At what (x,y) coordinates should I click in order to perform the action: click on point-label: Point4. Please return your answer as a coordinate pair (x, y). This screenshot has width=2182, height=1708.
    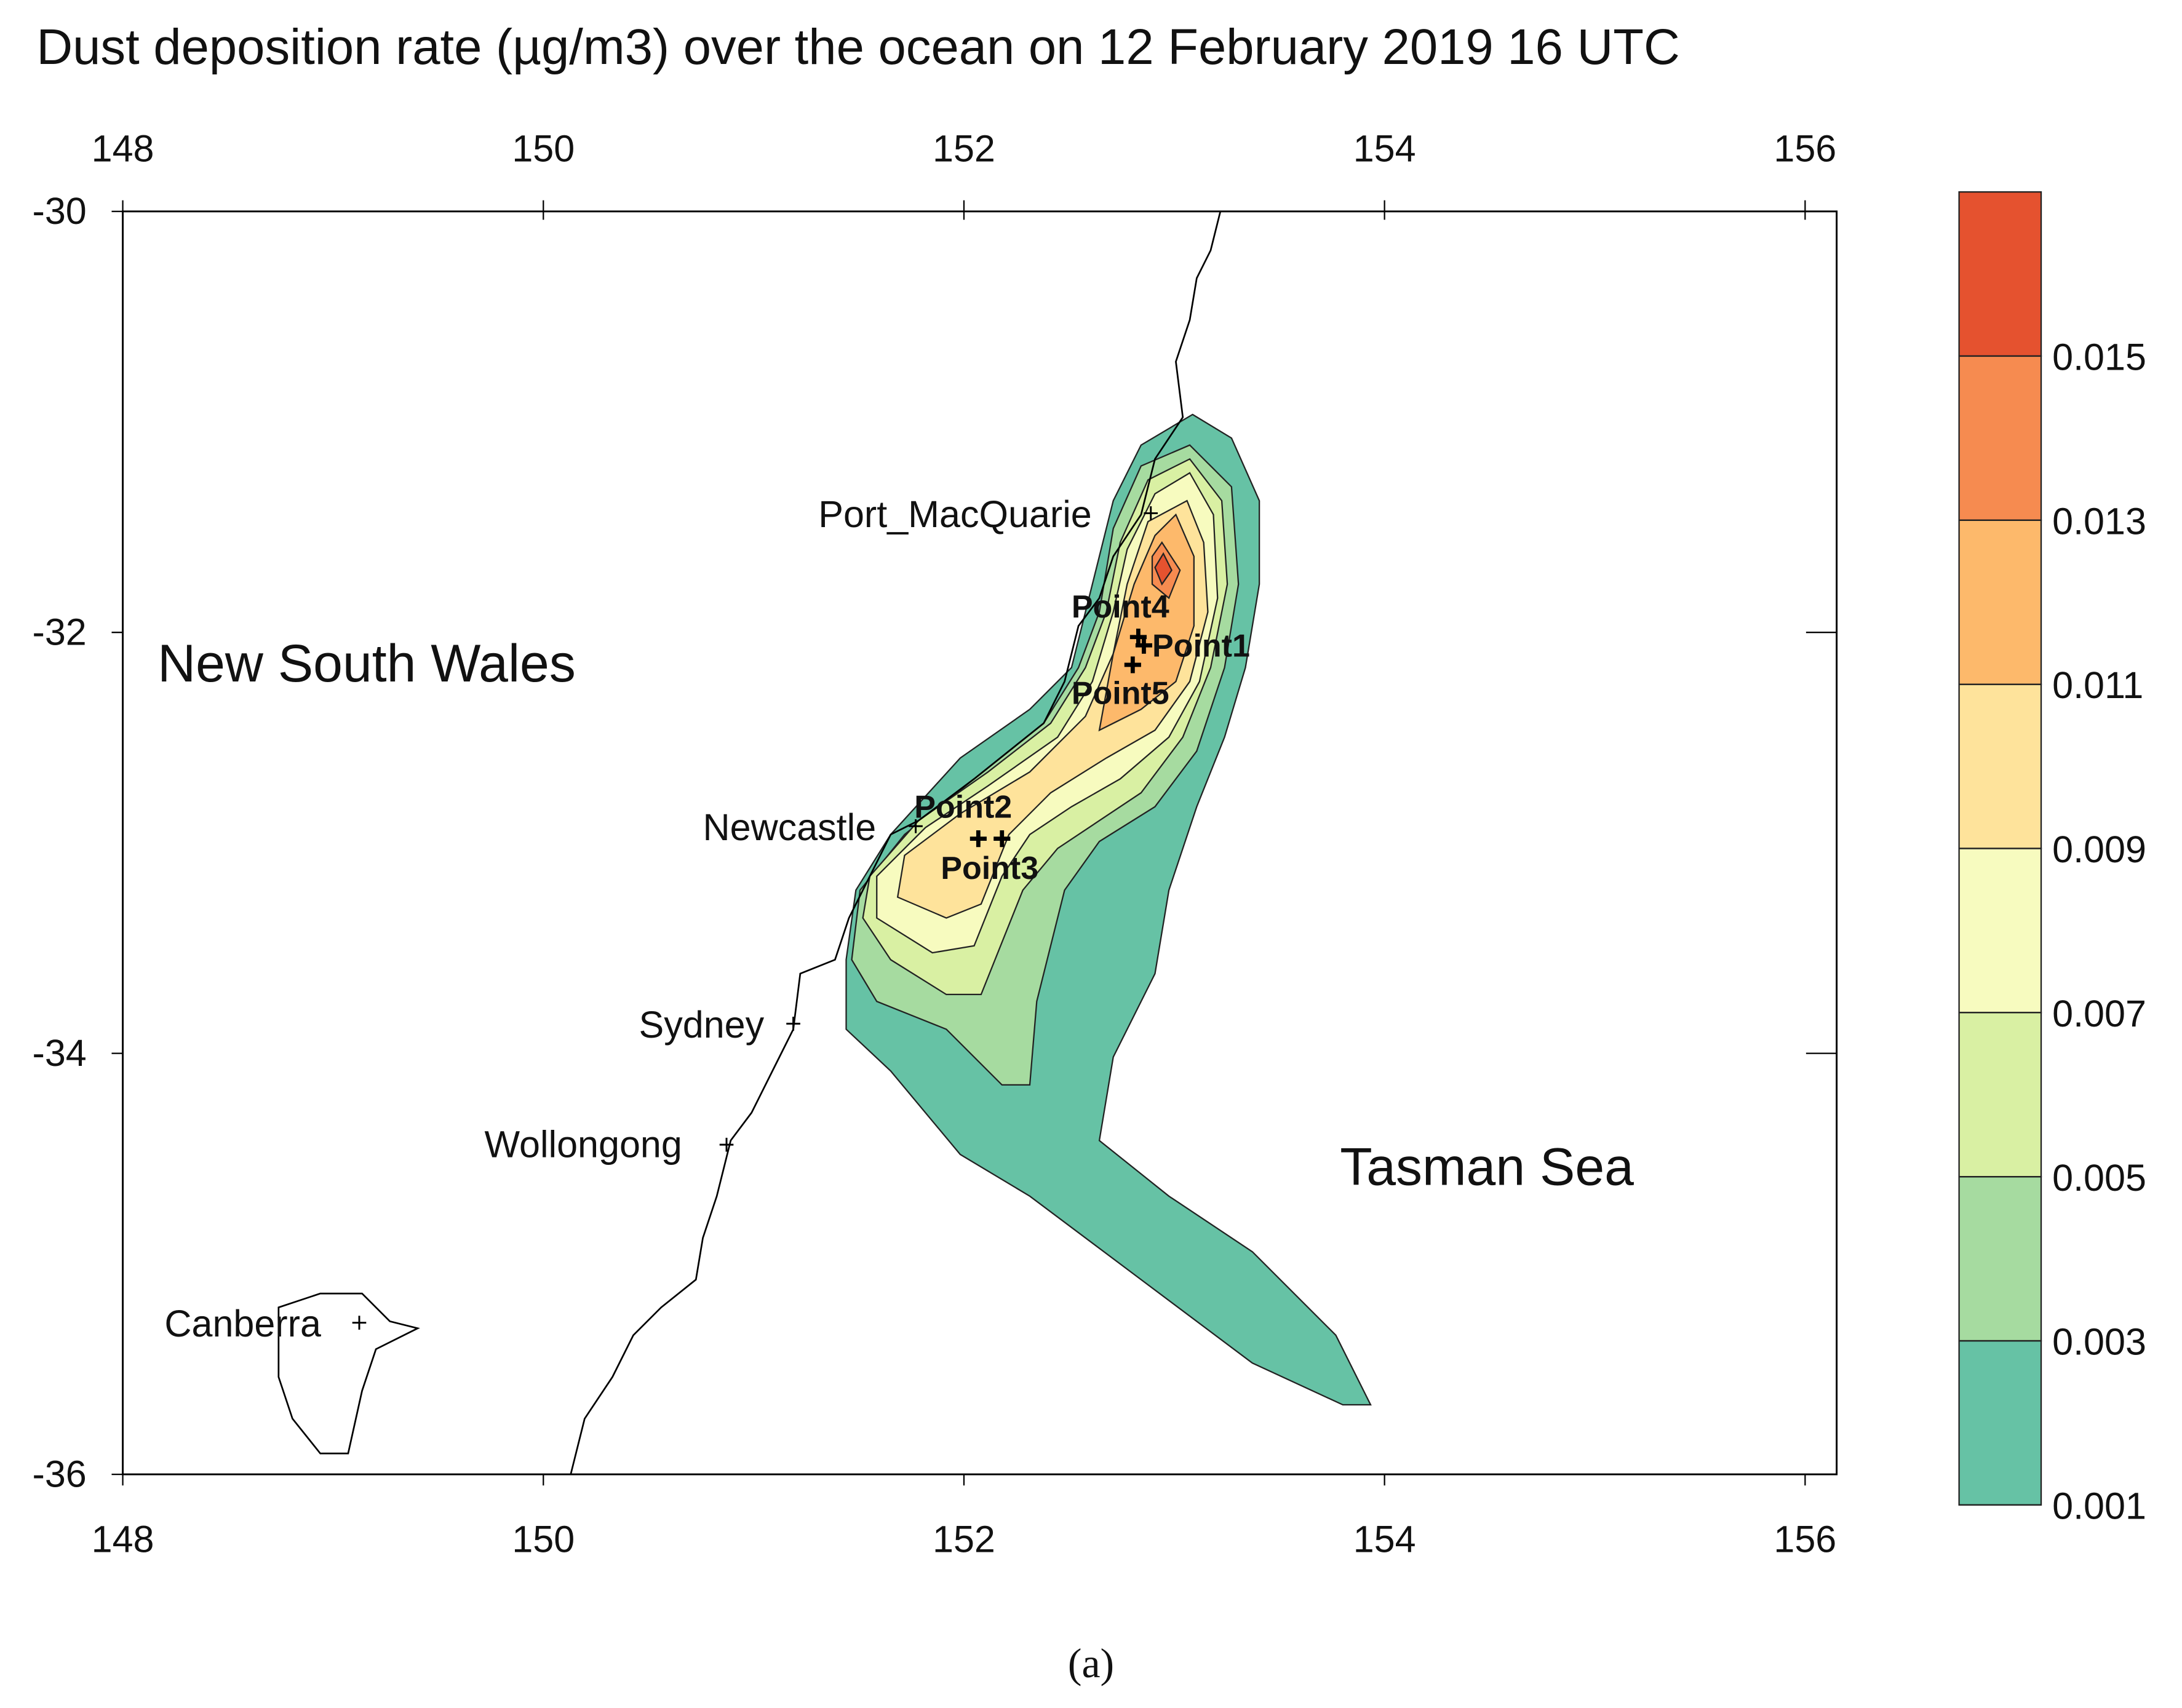
    Looking at the image, I should click on (1120, 607).